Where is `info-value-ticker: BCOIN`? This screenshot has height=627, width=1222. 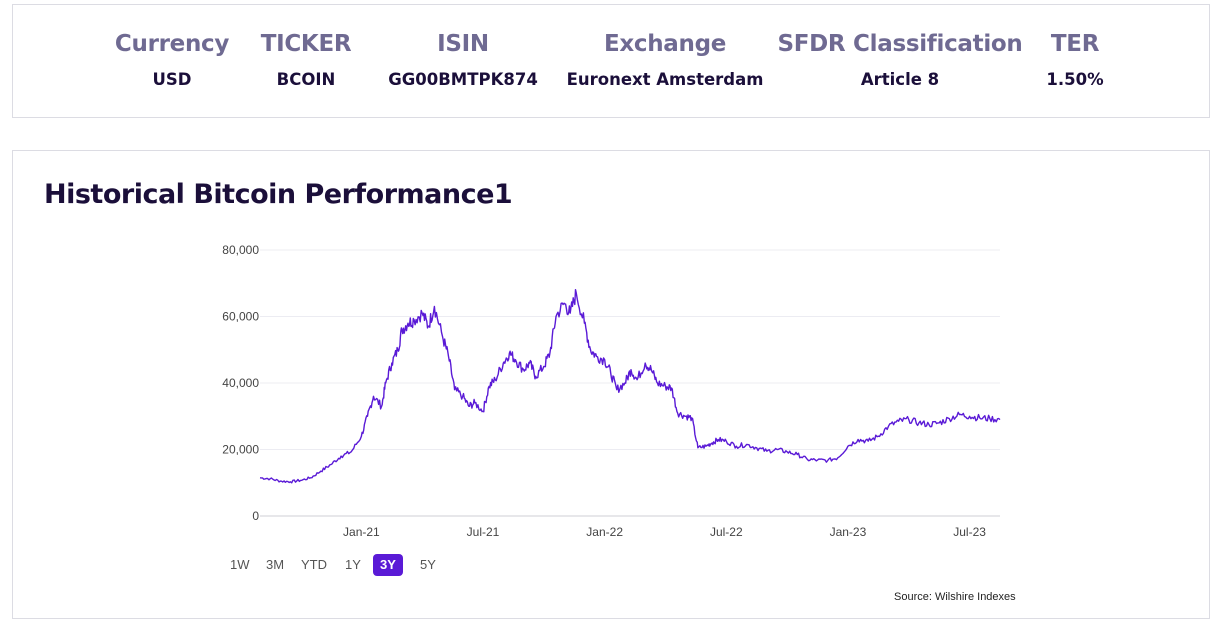
info-value-ticker: BCOIN is located at coordinates (306, 79).